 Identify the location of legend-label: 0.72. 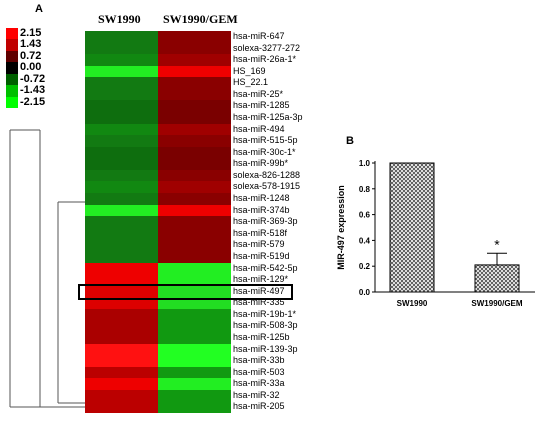
(31, 55).